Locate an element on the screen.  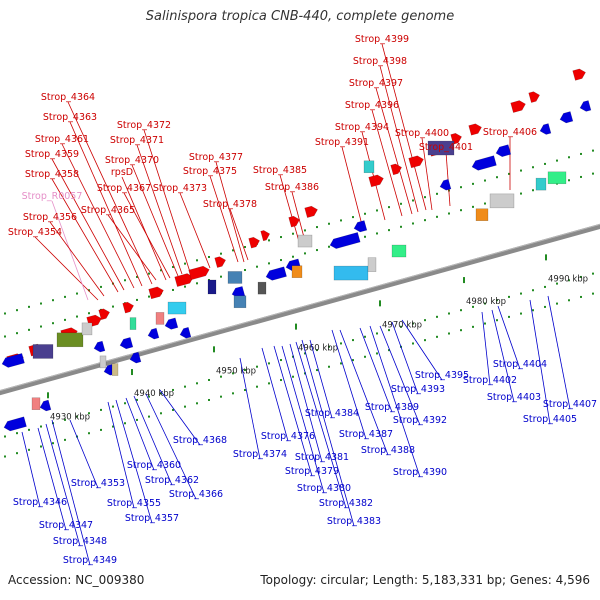
reverse-gene-label: Strop_4374 is located at coordinates (260, 454).